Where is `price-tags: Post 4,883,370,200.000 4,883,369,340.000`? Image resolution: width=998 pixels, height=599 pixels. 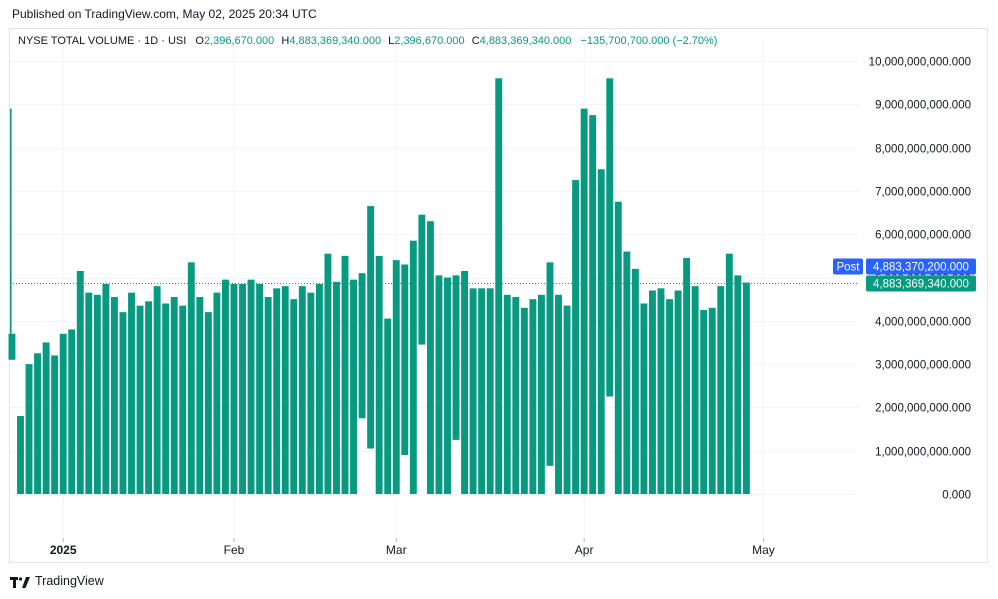 price-tags: Post 4,883,370,200.000 4,883,369,340.000 is located at coordinates (904, 275).